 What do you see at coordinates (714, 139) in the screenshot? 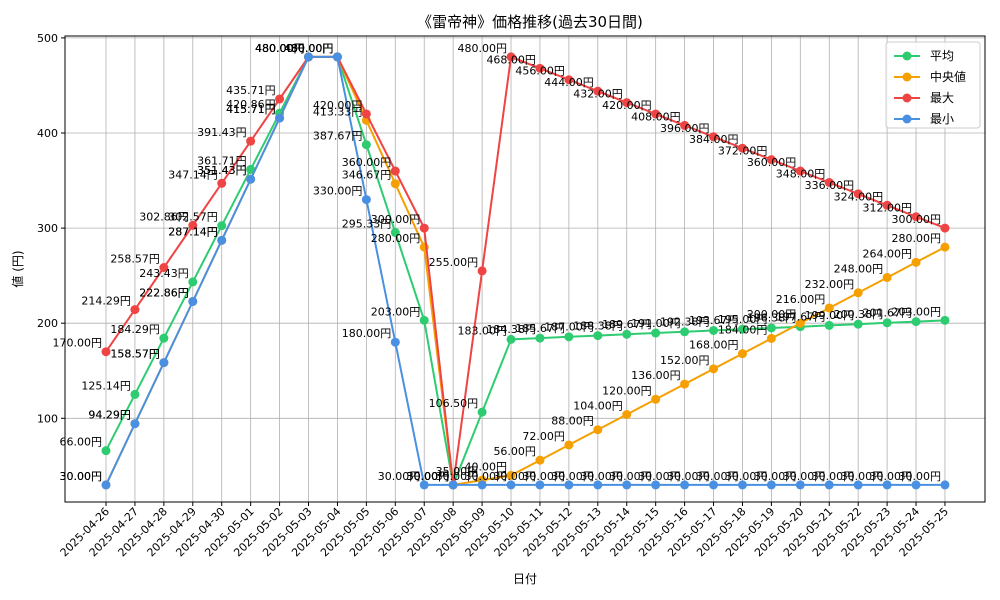
I see `series-2-data-label: 384.00円` at bounding box center [714, 139].